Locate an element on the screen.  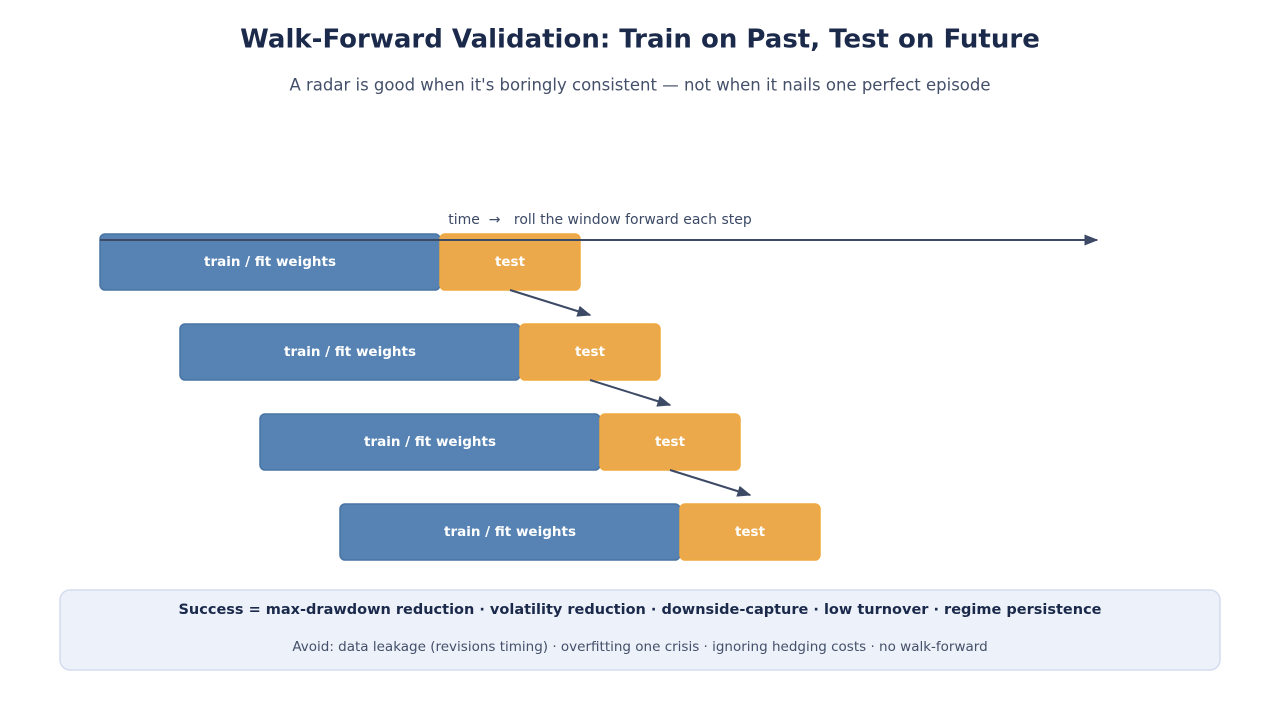
timeline-label: time → roll the window forward each step is located at coordinates (600, 220).